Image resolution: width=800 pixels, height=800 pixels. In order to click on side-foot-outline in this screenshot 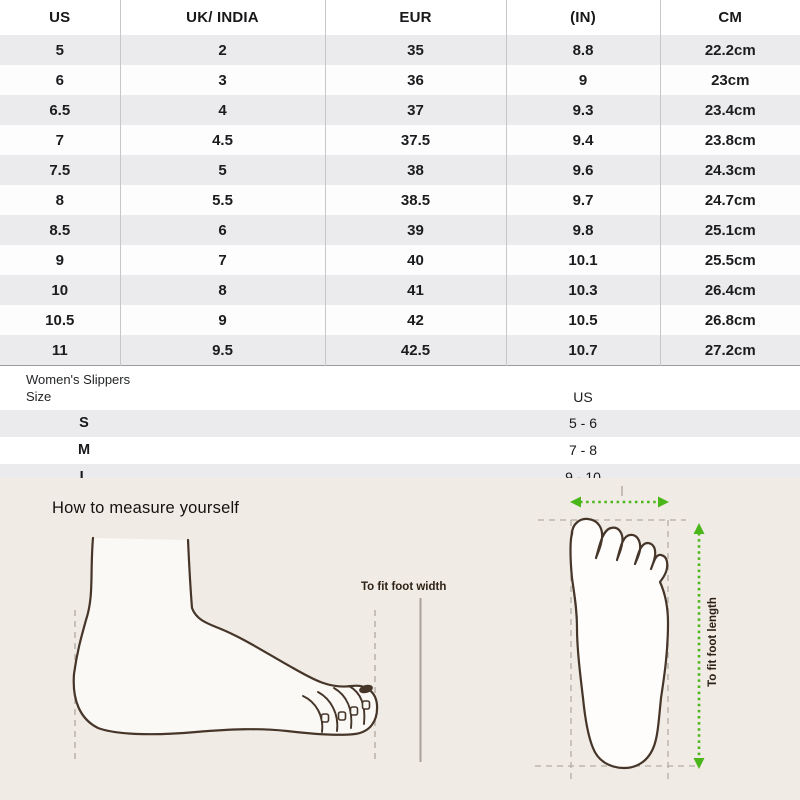, I will do `click(225, 636)`.